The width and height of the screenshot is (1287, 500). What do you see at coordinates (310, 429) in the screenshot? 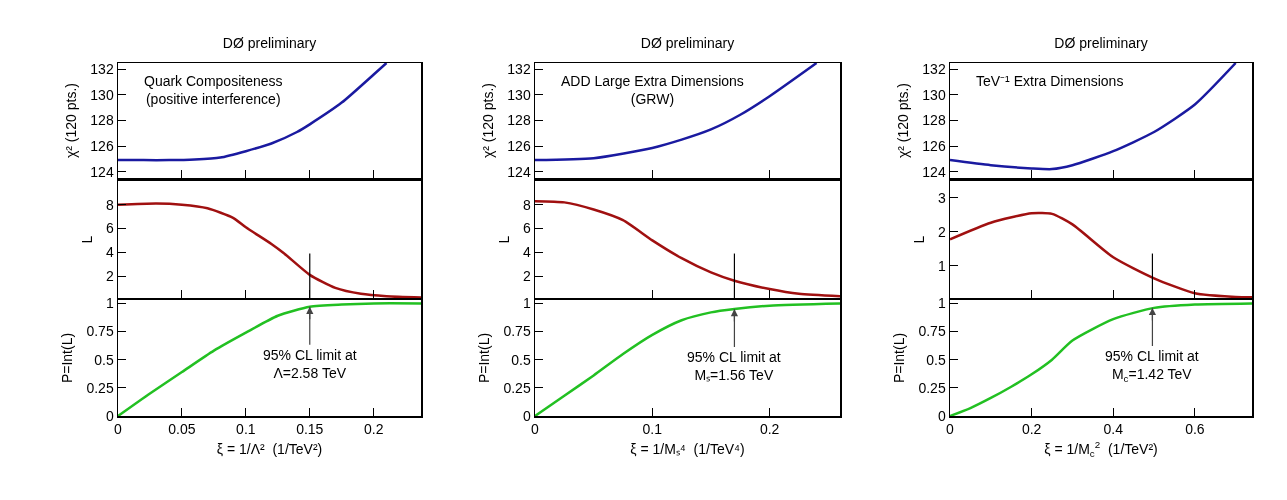
I see `x-tick-label: 0.15` at bounding box center [310, 429].